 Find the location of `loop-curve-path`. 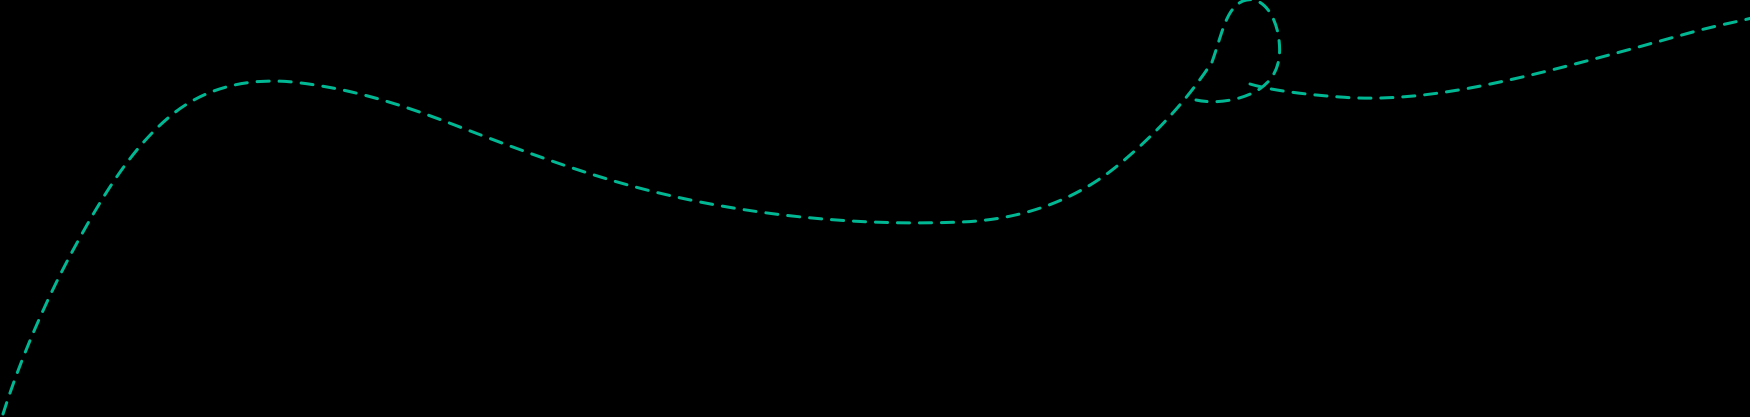

loop-curve-path is located at coordinates (1238, 52).